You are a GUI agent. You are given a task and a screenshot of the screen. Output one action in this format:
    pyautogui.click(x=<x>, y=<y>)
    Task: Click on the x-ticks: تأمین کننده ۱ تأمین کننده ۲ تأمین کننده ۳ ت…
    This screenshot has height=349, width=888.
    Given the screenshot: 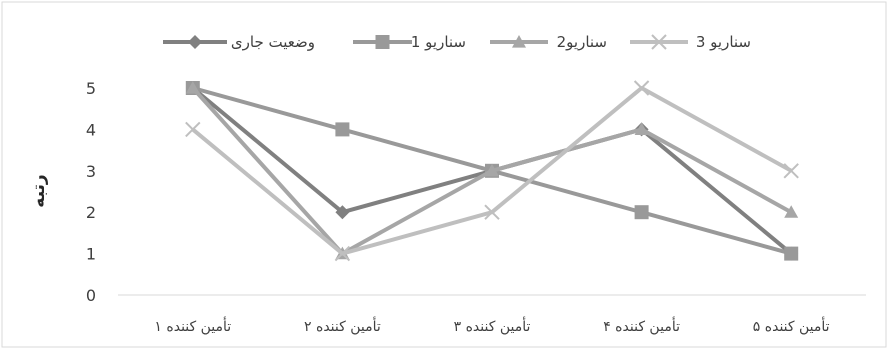 What is the action you would take?
    pyautogui.click(x=491, y=325)
    